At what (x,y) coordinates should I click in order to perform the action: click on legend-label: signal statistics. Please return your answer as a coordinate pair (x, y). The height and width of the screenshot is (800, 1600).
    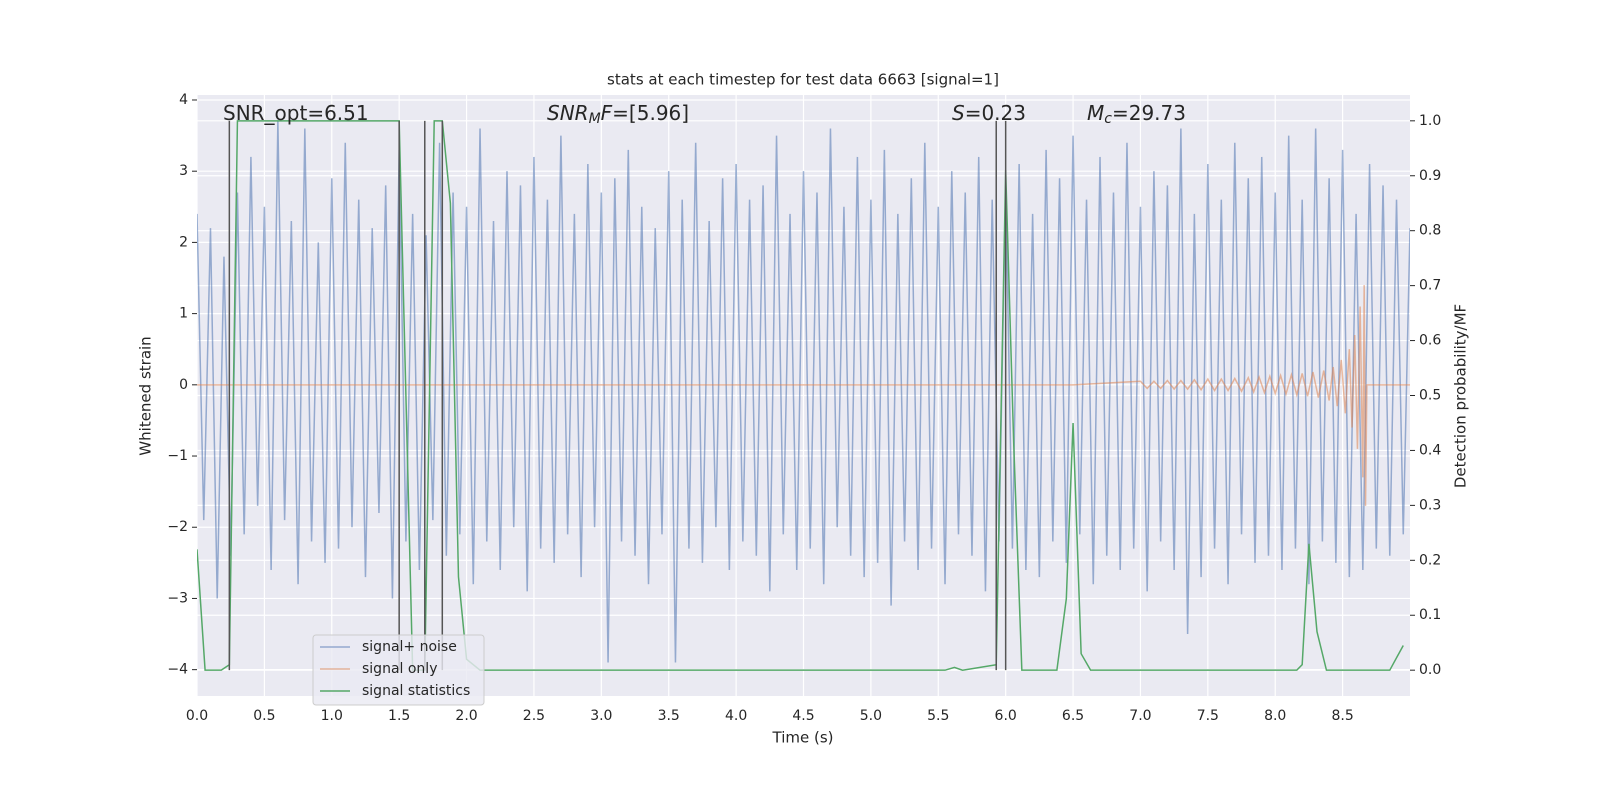
    Looking at the image, I should click on (416, 691).